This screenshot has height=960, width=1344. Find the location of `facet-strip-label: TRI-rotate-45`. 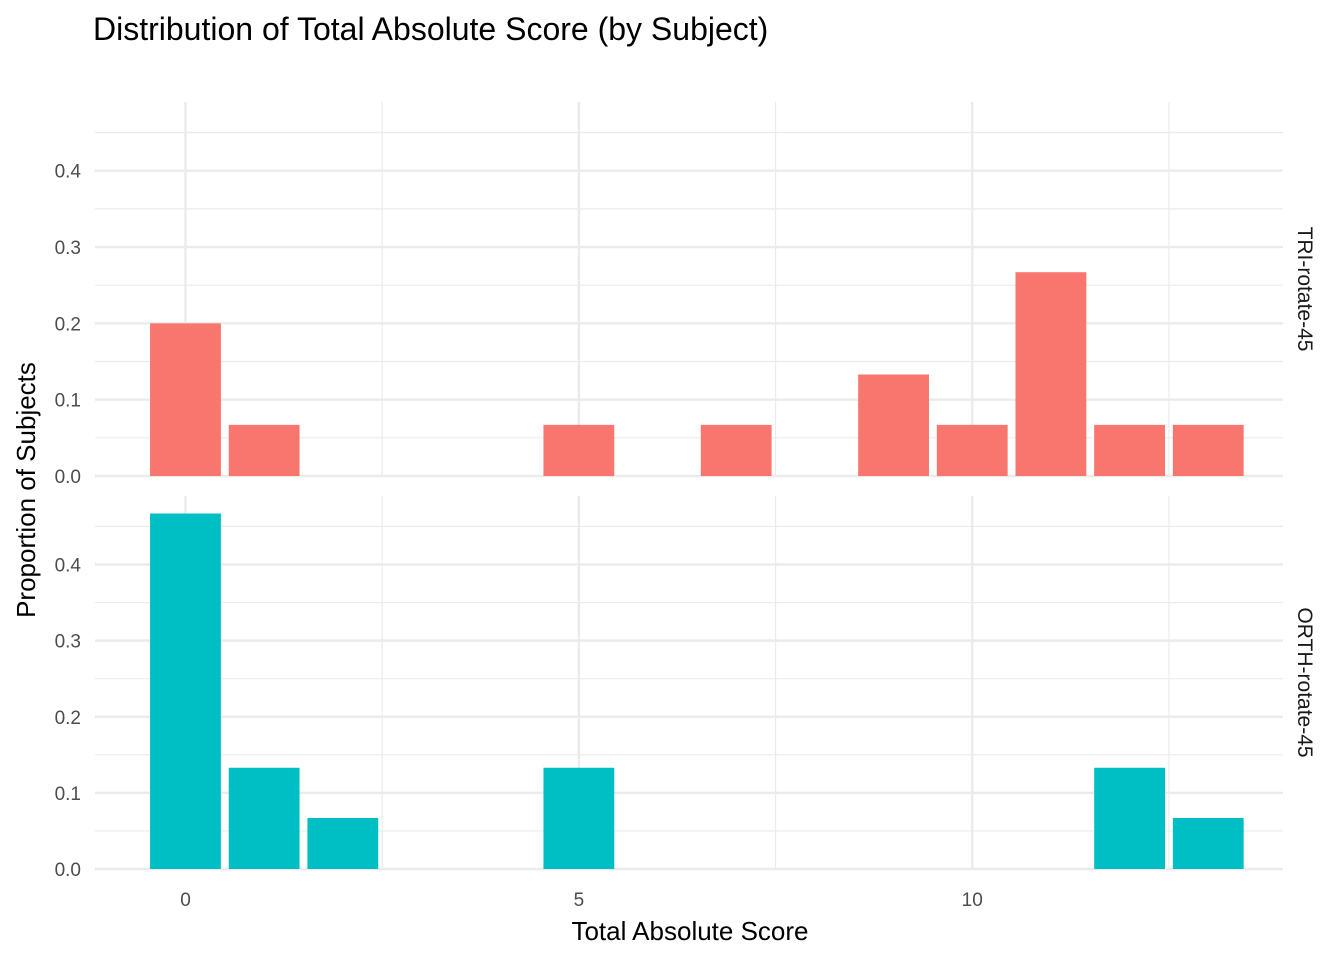

facet-strip-label: TRI-rotate-45 is located at coordinates (1304, 289).